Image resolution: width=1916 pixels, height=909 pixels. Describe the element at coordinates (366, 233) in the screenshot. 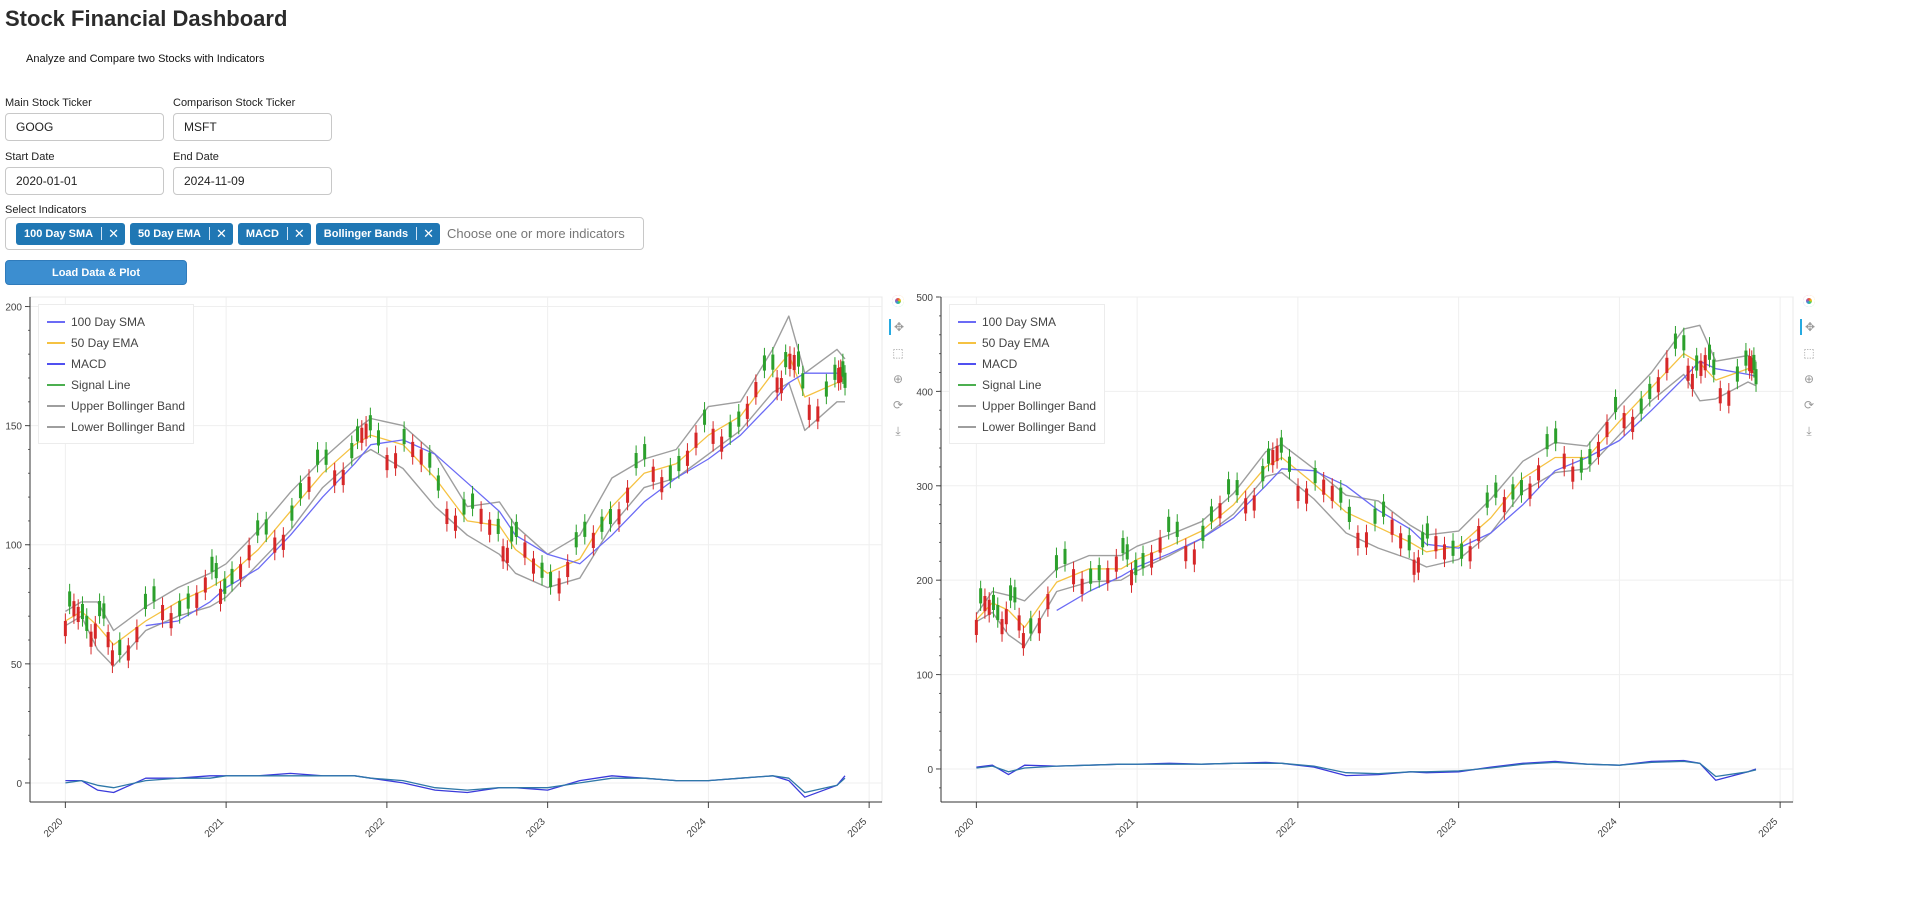

I see `indicator-chip-label: Bollinger Bands` at that location.